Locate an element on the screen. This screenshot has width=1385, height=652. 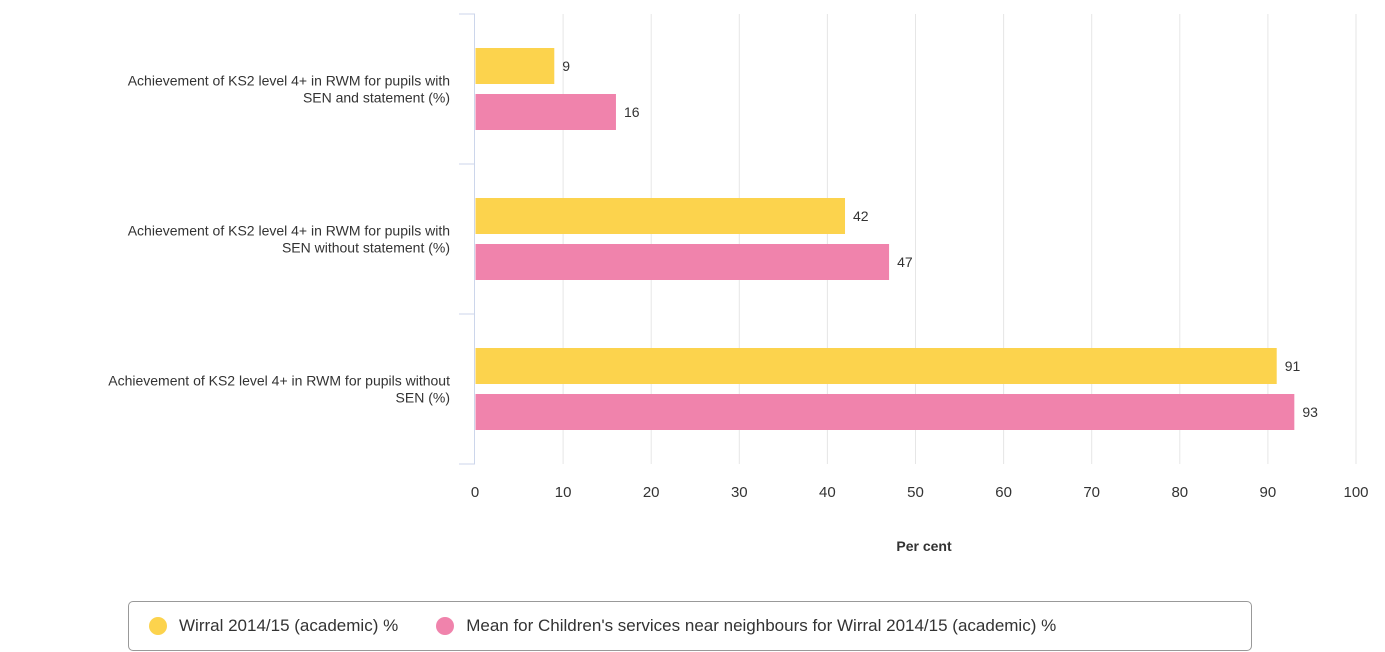
x-tick-label: 10 is located at coordinates (563, 492).